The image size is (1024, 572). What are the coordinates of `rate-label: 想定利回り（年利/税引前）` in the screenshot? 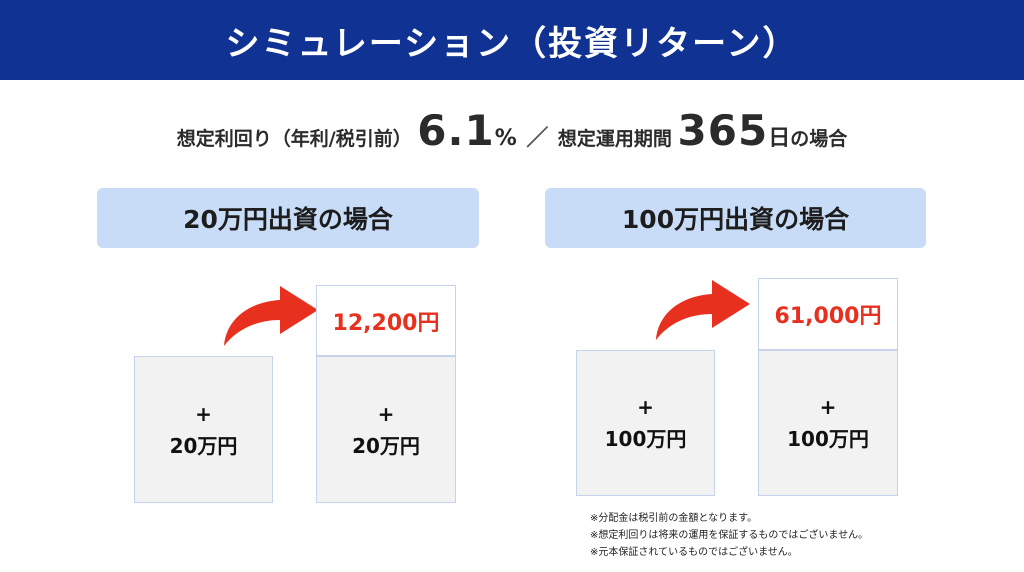 It's located at (294, 139).